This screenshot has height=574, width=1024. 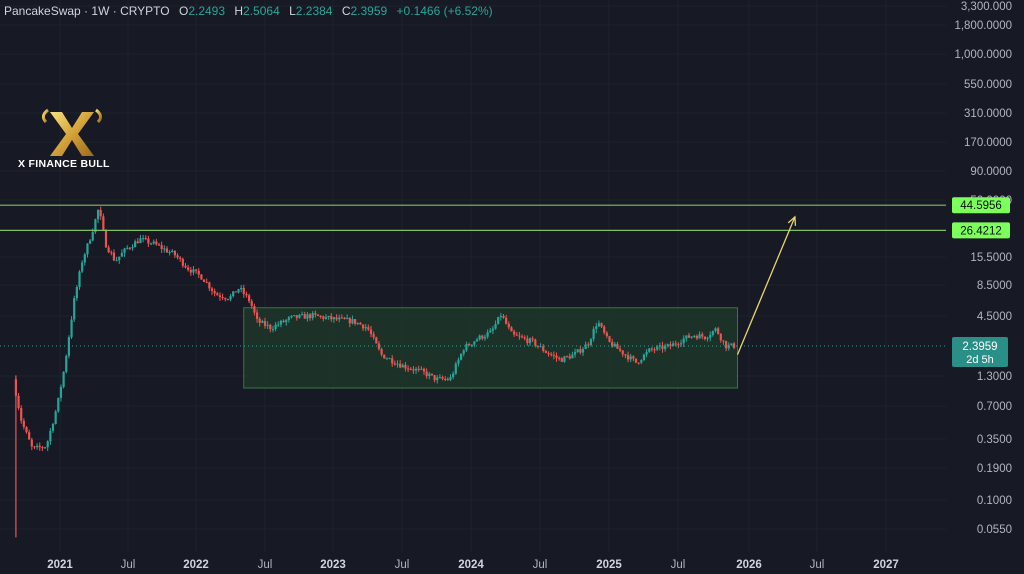 I want to click on x-tick-label: 2026, so click(x=749, y=565).